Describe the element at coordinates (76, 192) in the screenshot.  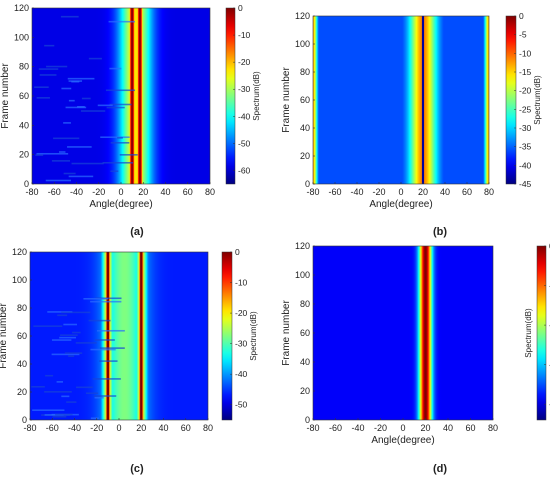
I see `x-tick-label: -40` at that location.